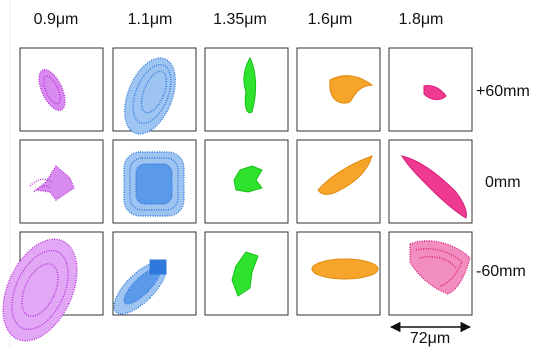 The width and height of the screenshot is (536, 352). What do you see at coordinates (56, 19) in the screenshot?
I see `column-header: 0.9μm` at bounding box center [56, 19].